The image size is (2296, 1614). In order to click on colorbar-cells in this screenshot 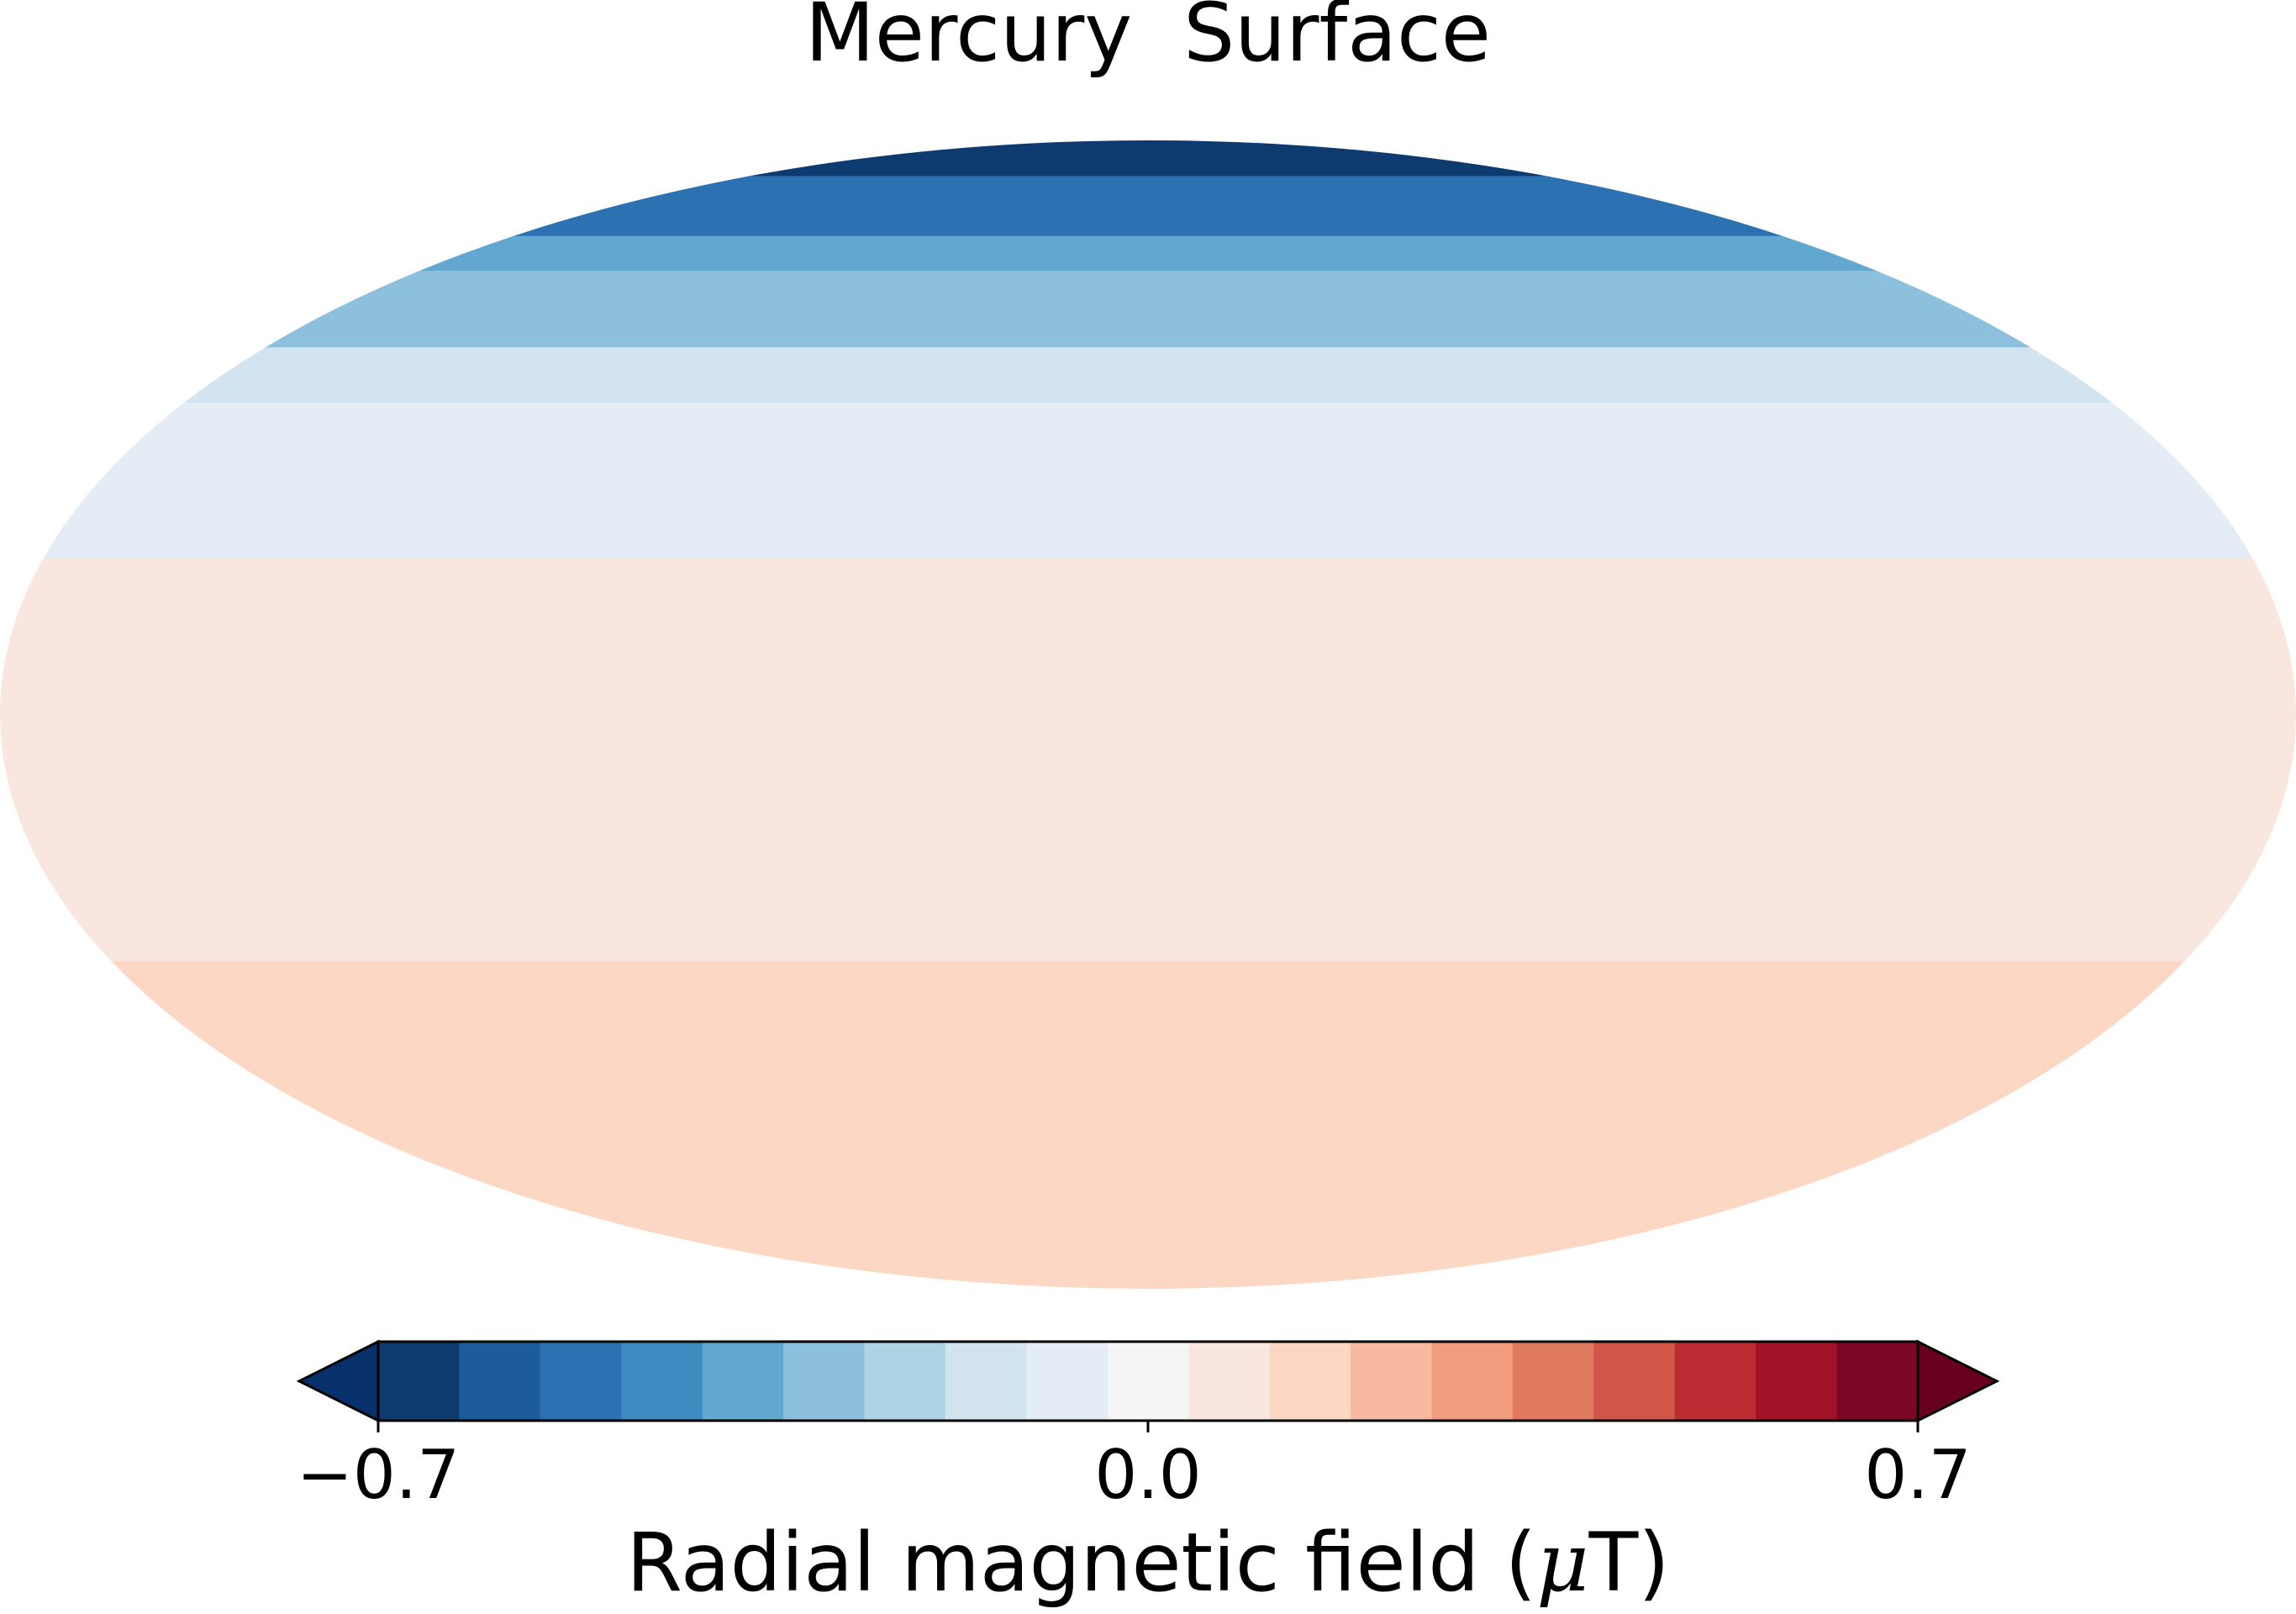, I will do `click(1148, 1381)`.